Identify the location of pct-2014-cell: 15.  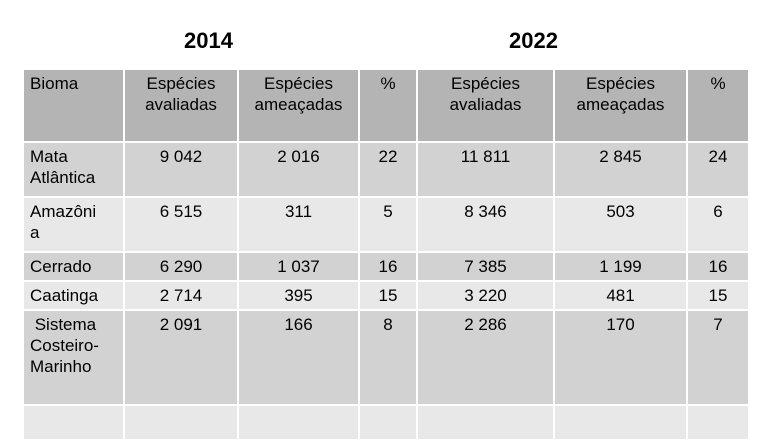
(388, 295).